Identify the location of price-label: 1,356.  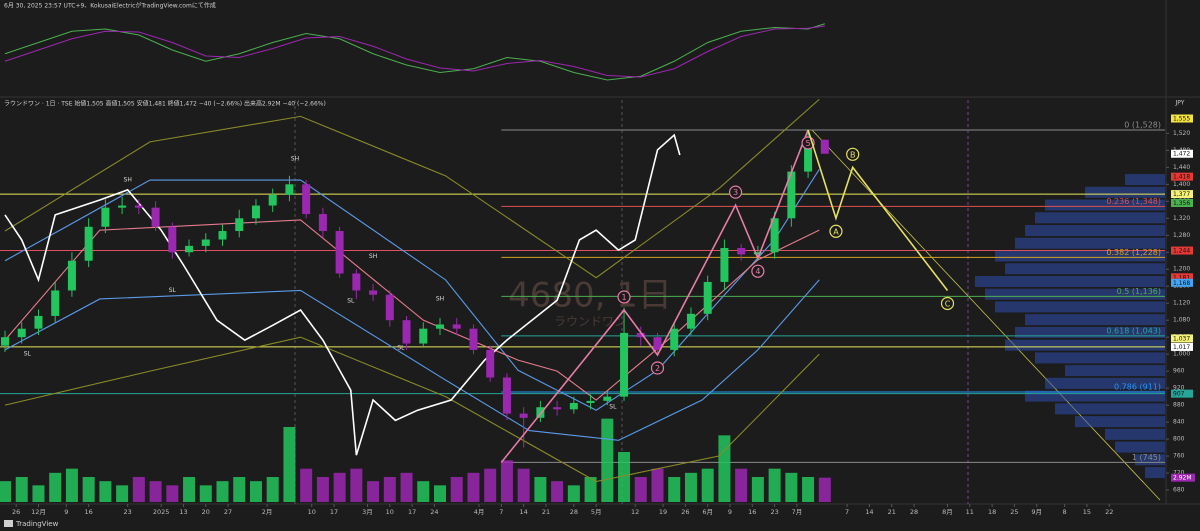
(1181, 203).